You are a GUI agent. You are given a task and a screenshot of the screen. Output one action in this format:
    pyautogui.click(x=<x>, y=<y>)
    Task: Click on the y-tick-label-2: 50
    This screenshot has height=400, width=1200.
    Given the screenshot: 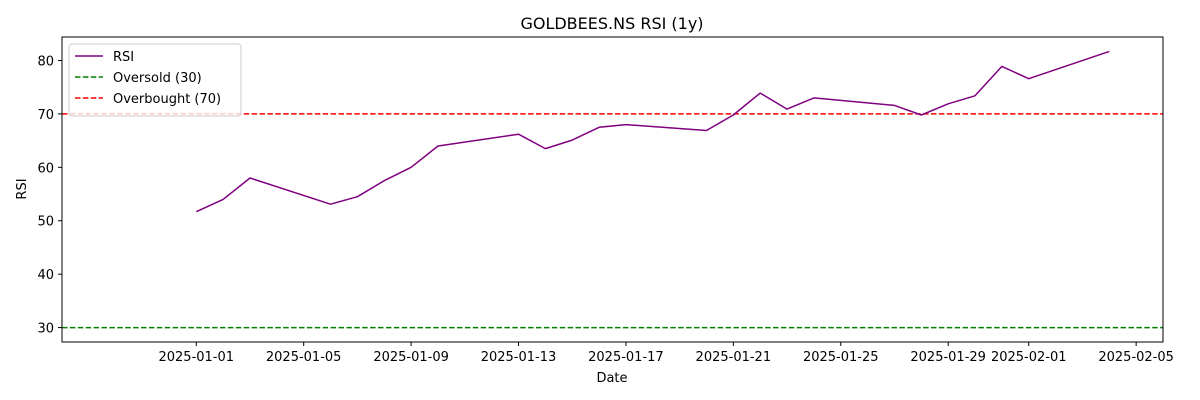 What is the action you would take?
    pyautogui.click(x=45, y=222)
    